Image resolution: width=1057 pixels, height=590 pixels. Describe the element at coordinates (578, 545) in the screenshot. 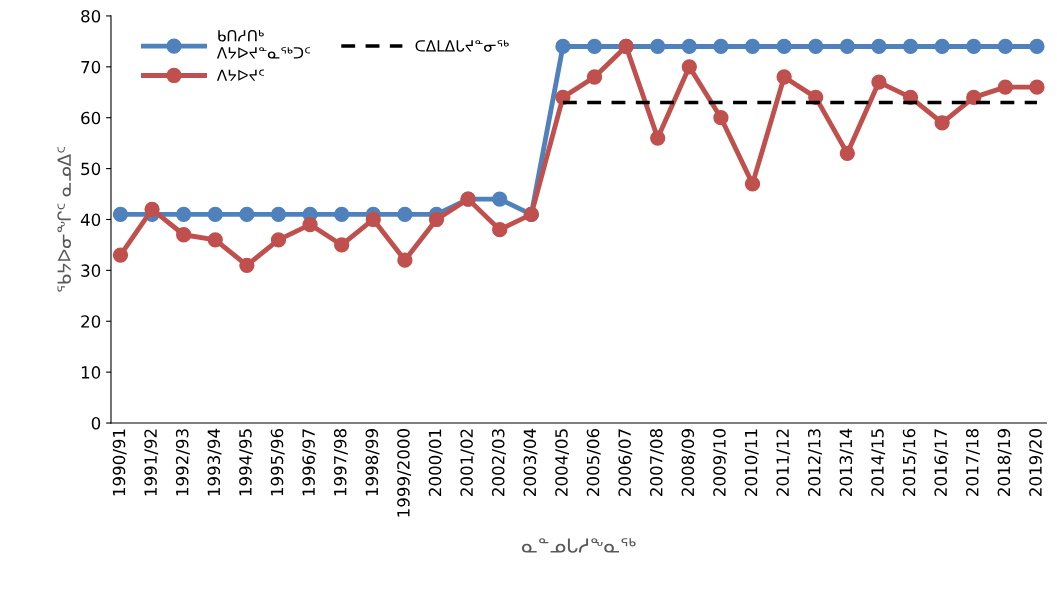

I see `x-axis-title: ᓇᓐᓄᒐᓱᖕᓇᖅ` at that location.